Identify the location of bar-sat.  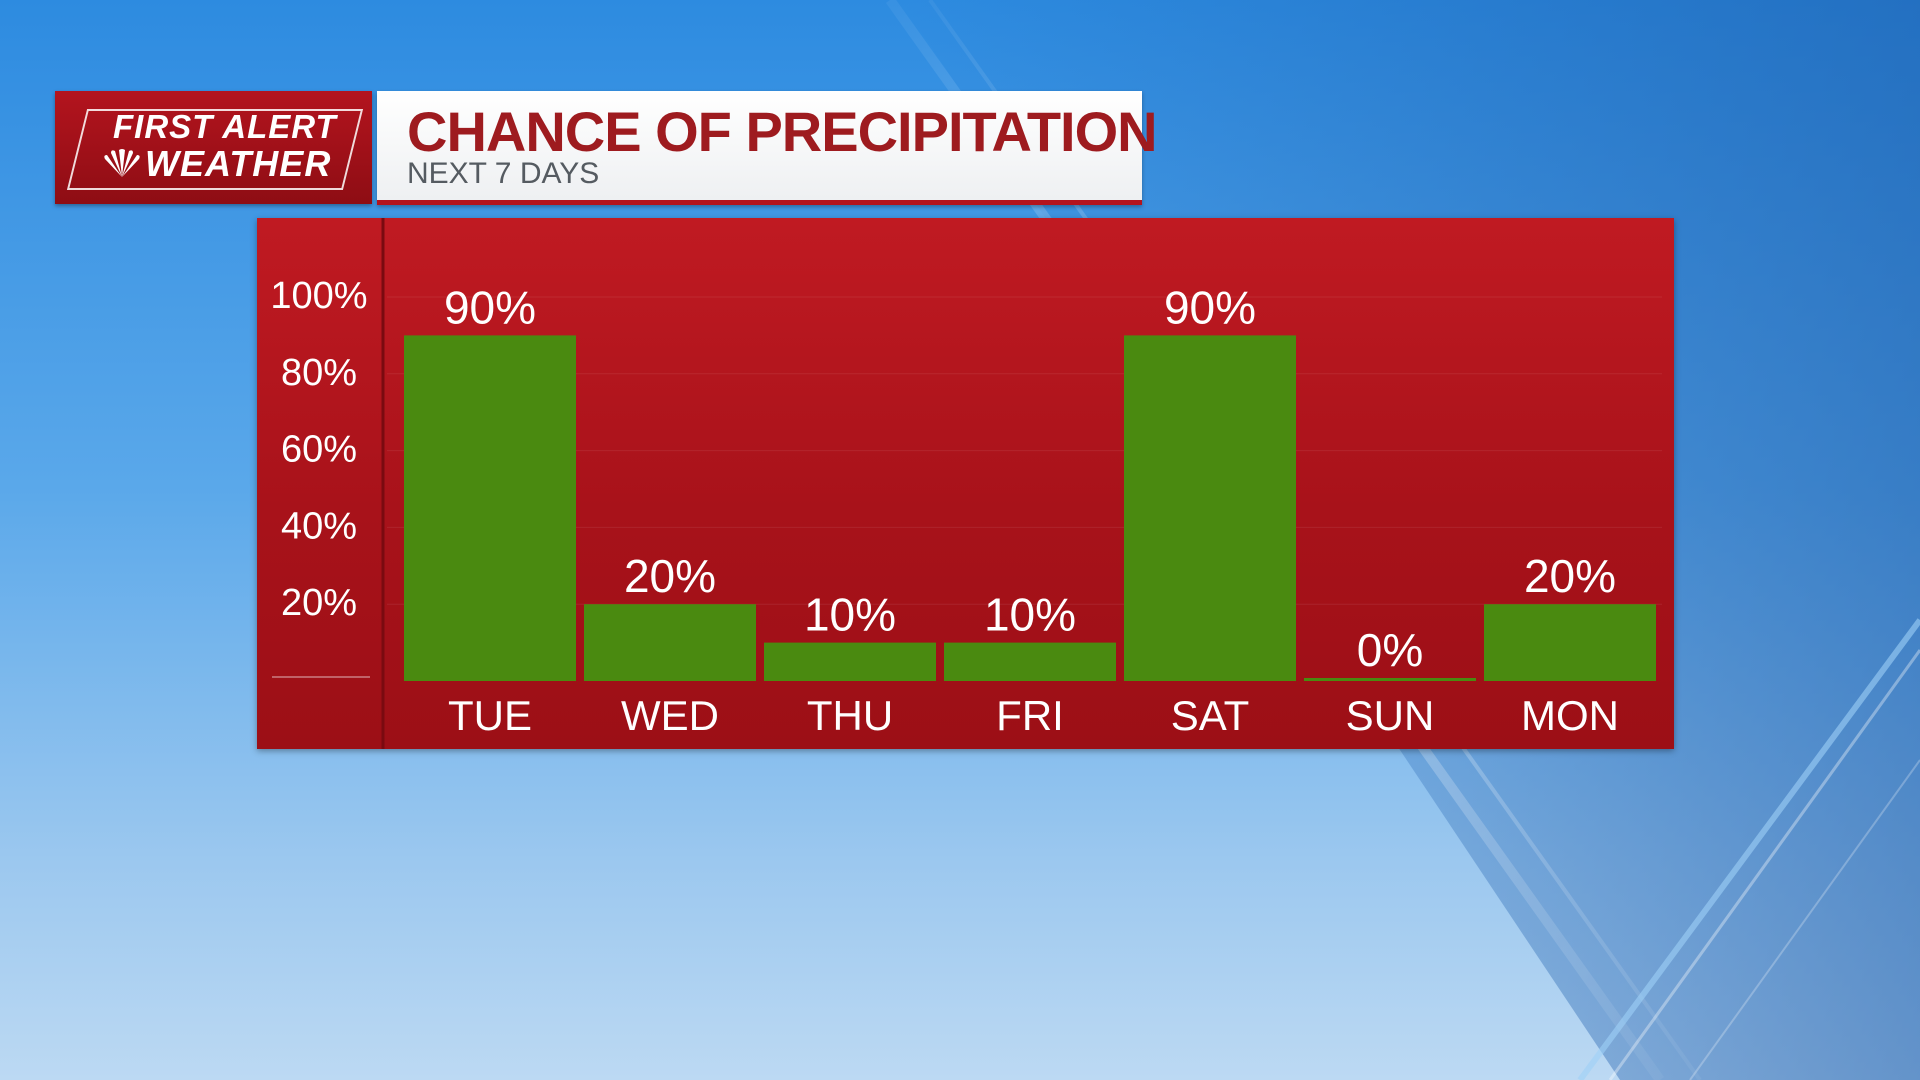
(1210, 508).